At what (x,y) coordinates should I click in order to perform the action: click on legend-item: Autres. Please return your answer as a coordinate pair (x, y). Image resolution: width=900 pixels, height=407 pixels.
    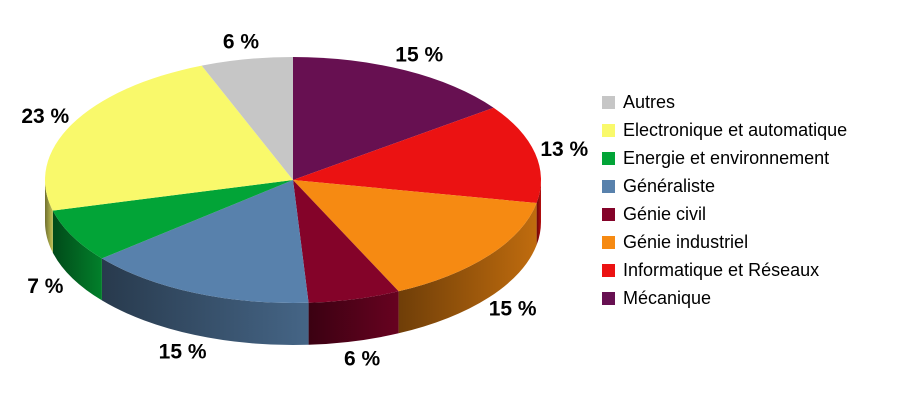
    Looking at the image, I should click on (724, 102).